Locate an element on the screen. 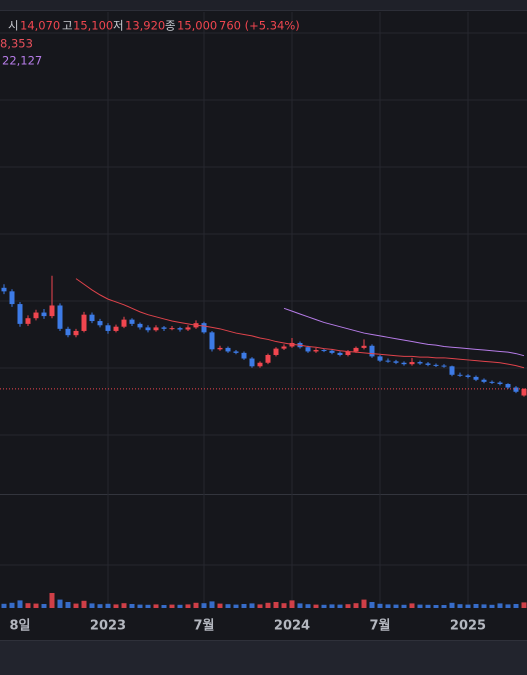  ma-line is located at coordinates (300, 323).